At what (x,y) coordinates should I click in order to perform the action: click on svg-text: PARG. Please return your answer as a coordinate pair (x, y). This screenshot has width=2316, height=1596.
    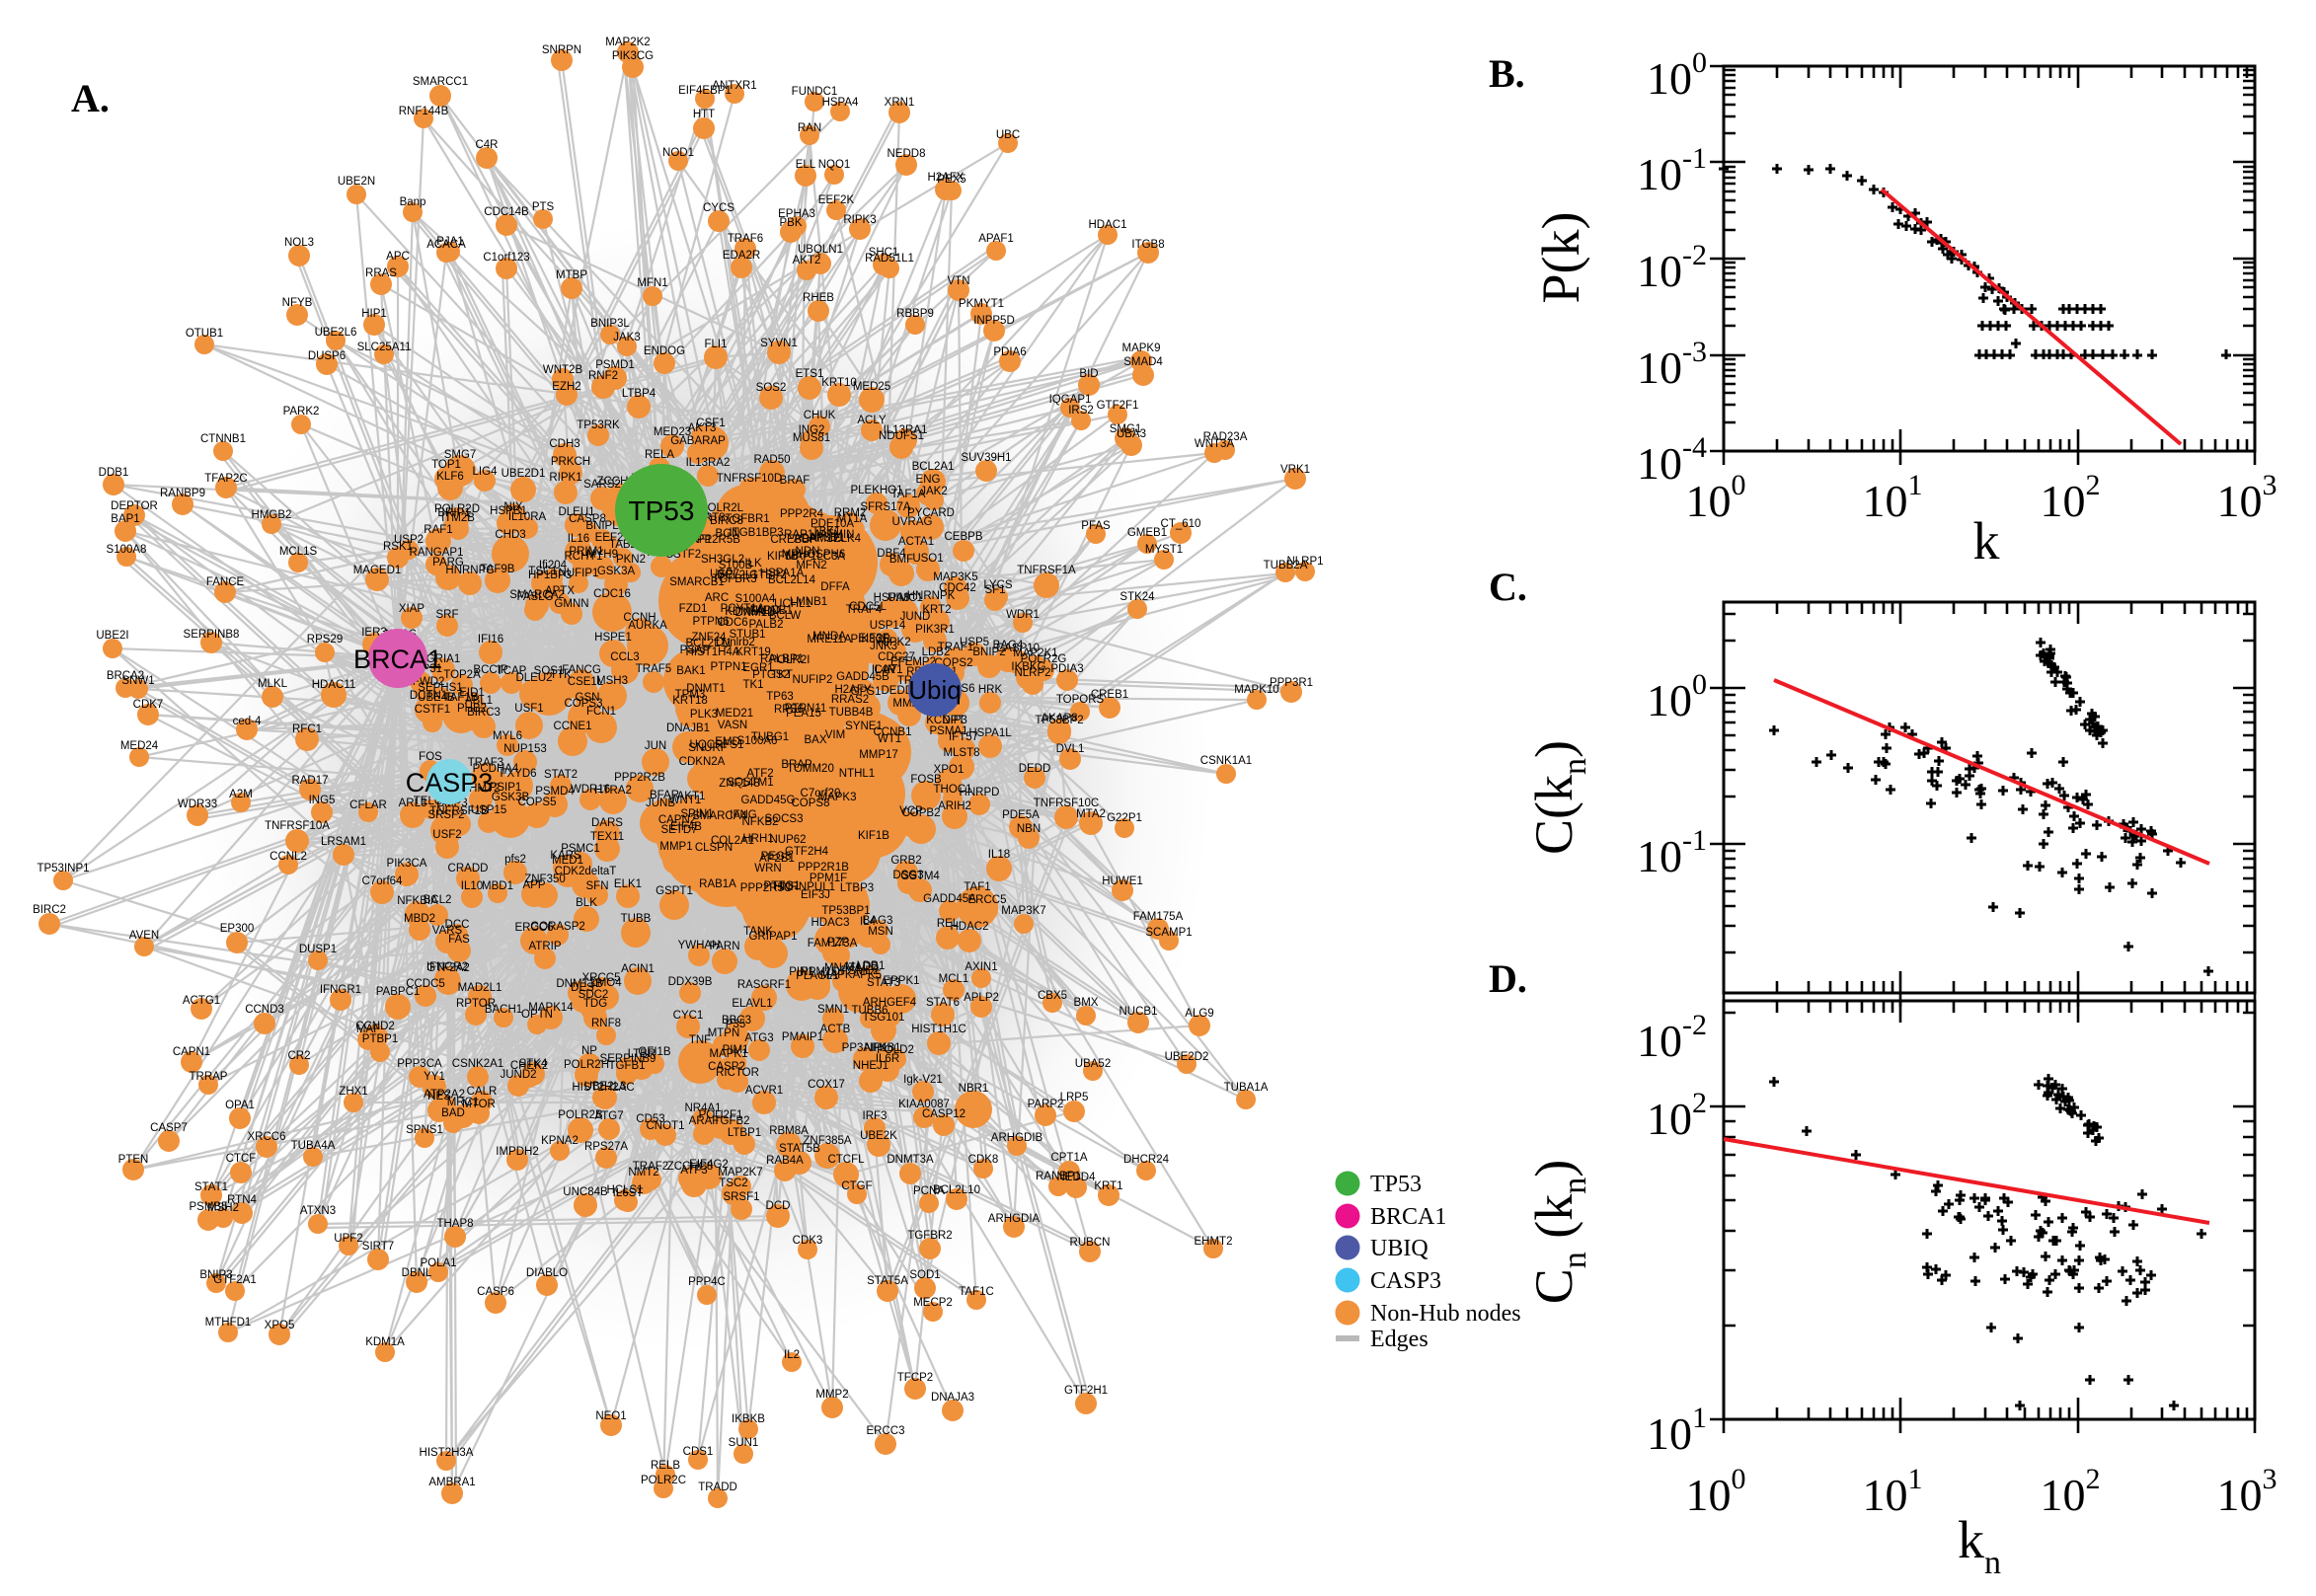
    Looking at the image, I should click on (448, 563).